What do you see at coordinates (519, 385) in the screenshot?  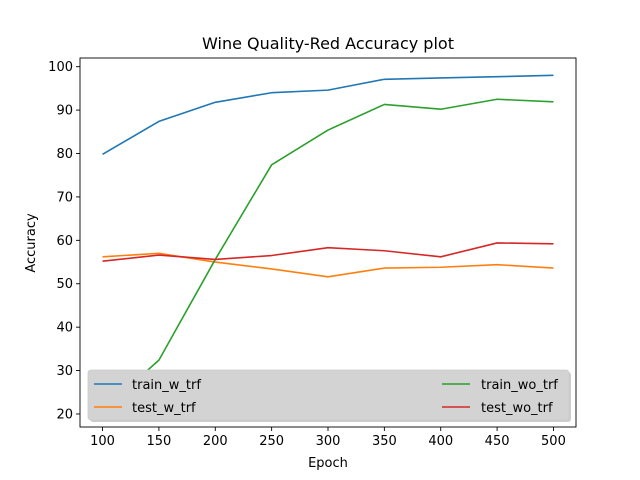 I see `legend-label-train_wo_trf: train_wo_trf` at bounding box center [519, 385].